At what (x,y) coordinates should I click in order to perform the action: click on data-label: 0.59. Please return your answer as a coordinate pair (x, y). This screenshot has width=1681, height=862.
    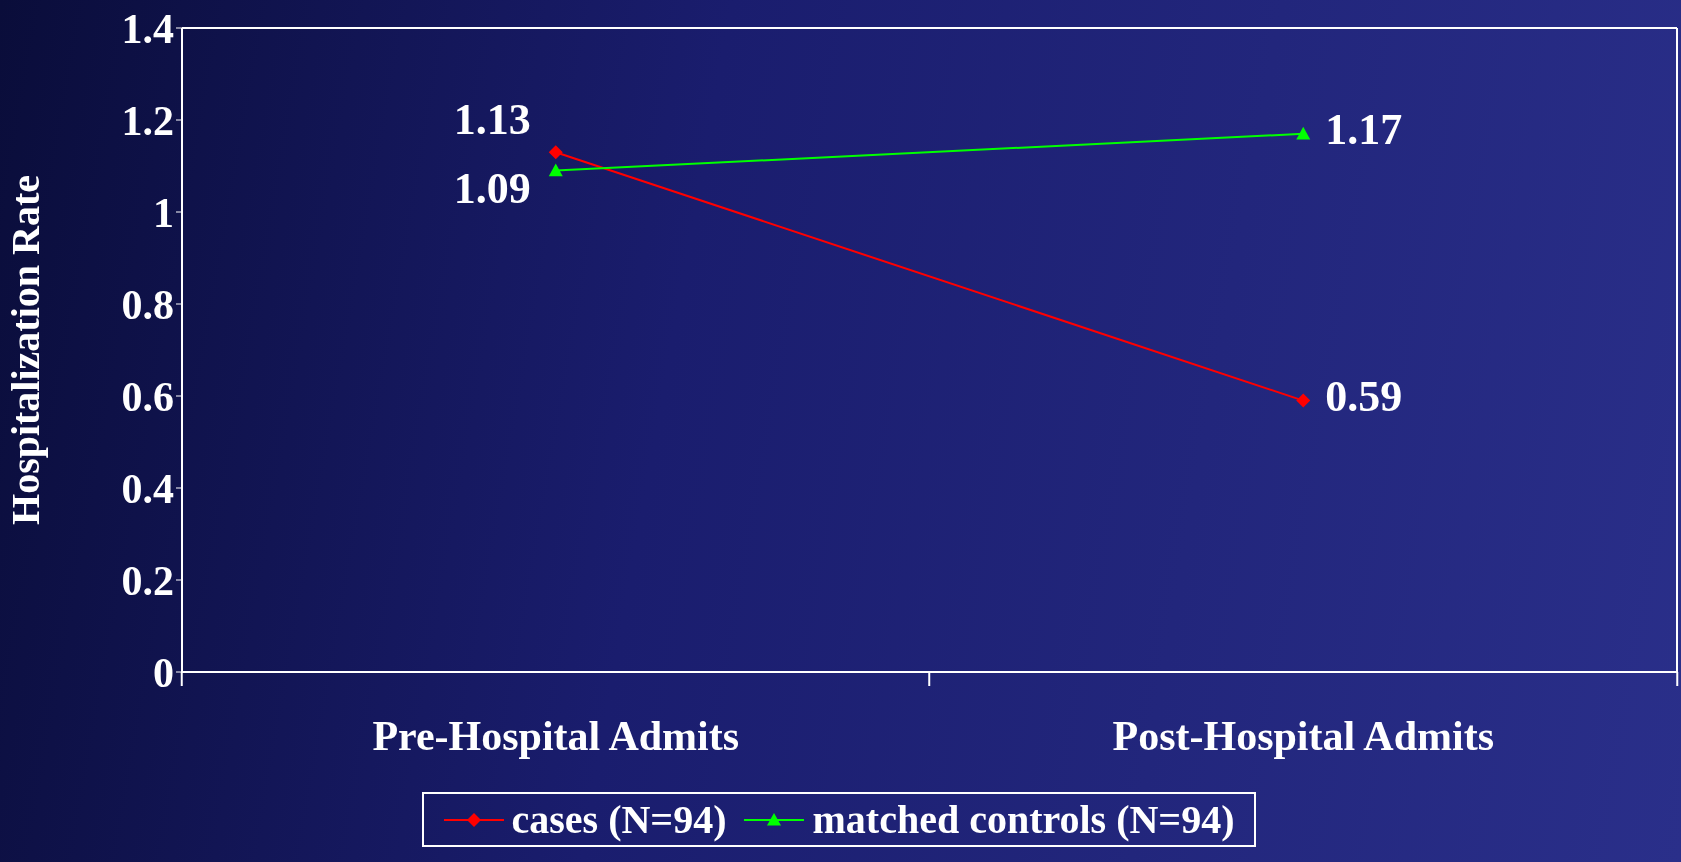
    Looking at the image, I should click on (1364, 396).